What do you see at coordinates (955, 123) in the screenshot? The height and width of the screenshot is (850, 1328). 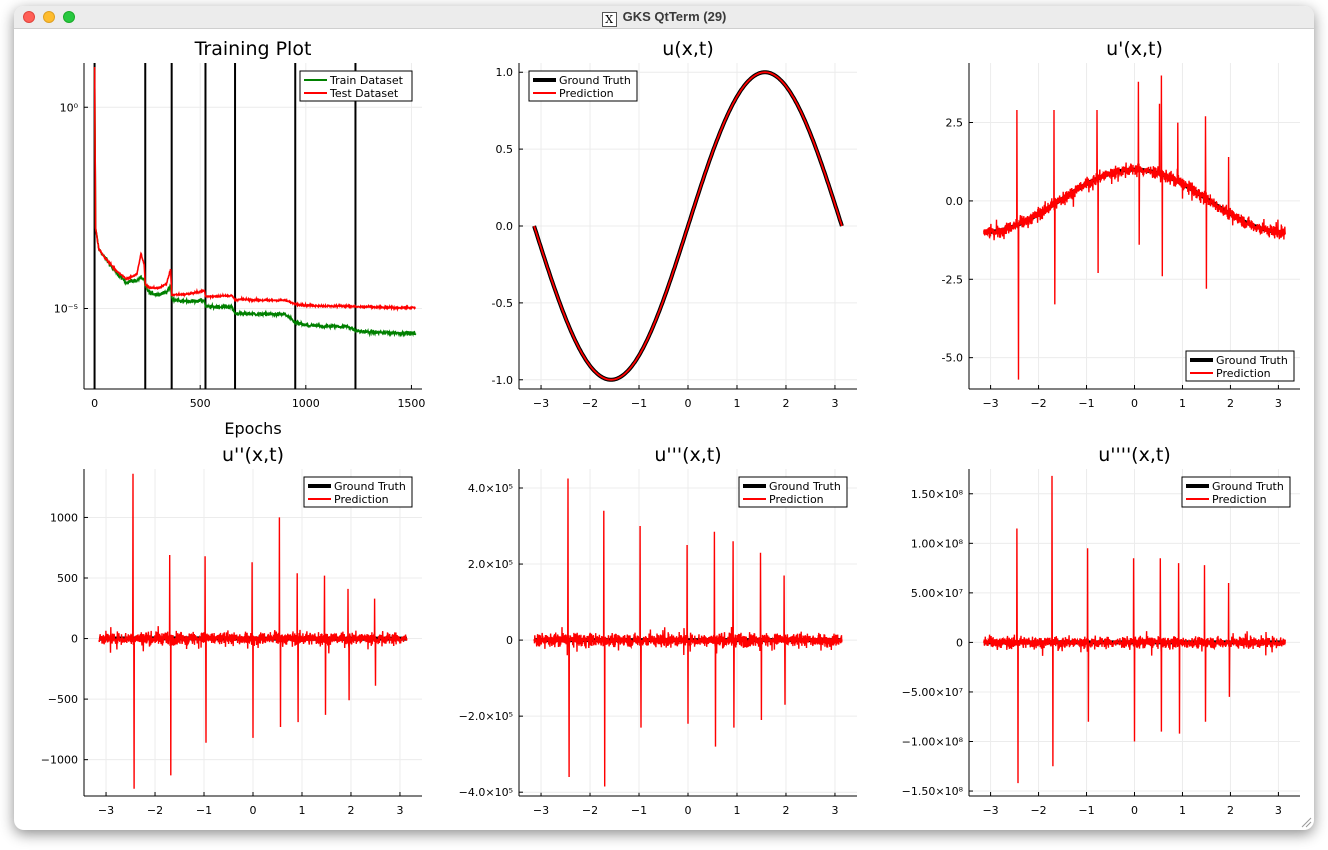 I see `y-tick-label: 2.5` at bounding box center [955, 123].